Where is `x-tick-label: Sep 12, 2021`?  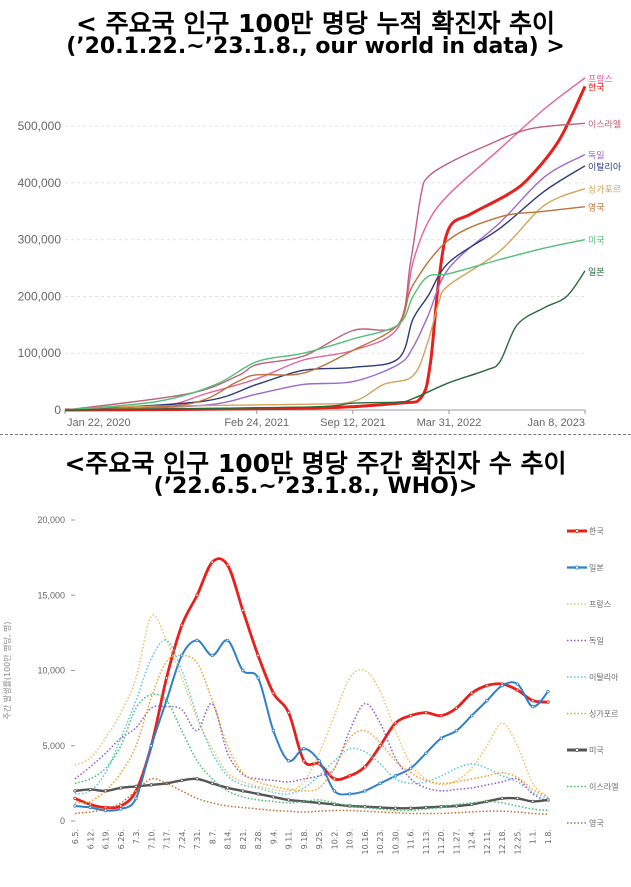
x-tick-label: Sep 12, 2021 is located at coordinates (352, 423).